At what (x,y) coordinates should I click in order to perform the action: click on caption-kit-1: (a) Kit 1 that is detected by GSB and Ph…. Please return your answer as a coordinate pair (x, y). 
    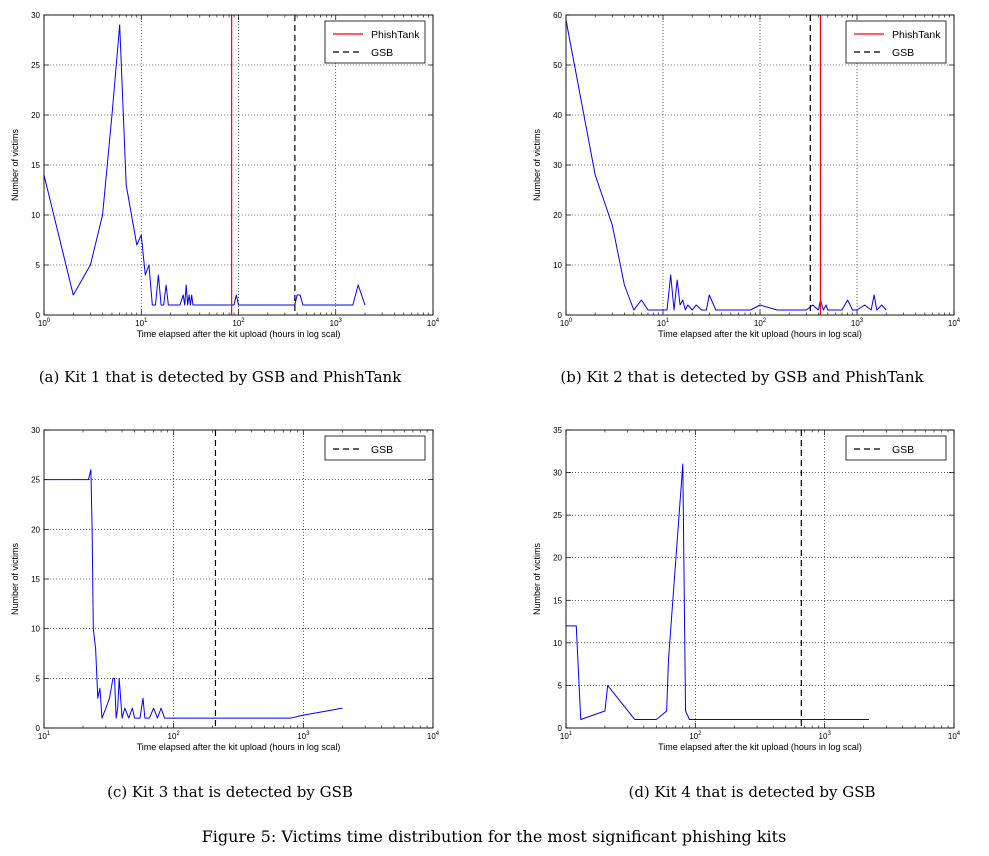
    Looking at the image, I should click on (220, 377).